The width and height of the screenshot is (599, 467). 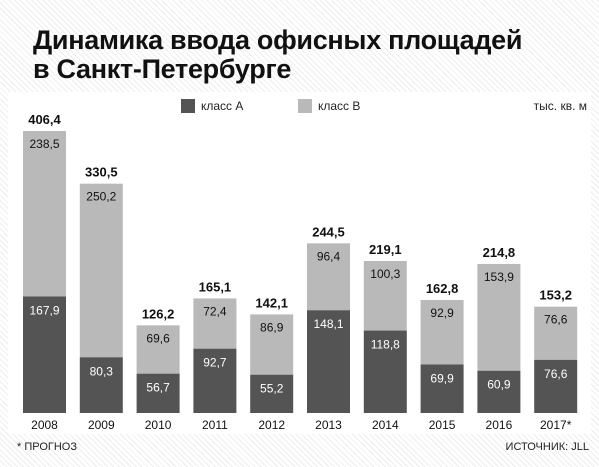 What do you see at coordinates (222, 106) in the screenshot?
I see `legend-label-class-a: класс A` at bounding box center [222, 106].